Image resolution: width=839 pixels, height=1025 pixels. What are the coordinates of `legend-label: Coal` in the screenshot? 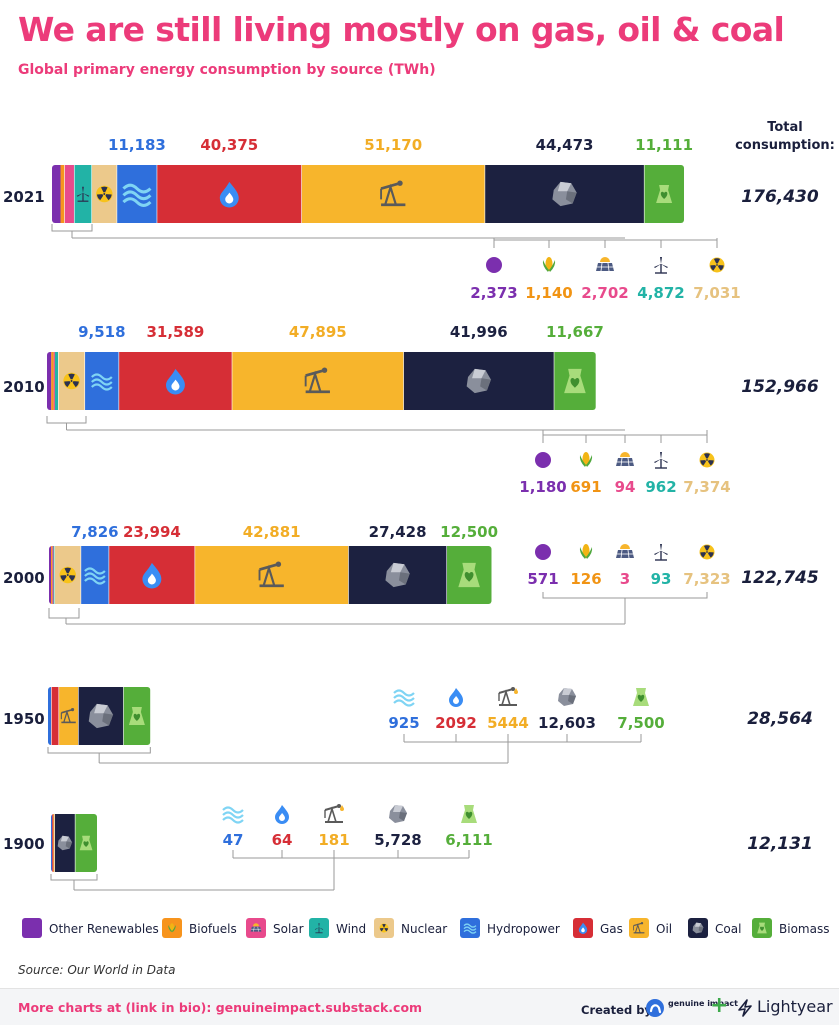 It's located at (728, 929).